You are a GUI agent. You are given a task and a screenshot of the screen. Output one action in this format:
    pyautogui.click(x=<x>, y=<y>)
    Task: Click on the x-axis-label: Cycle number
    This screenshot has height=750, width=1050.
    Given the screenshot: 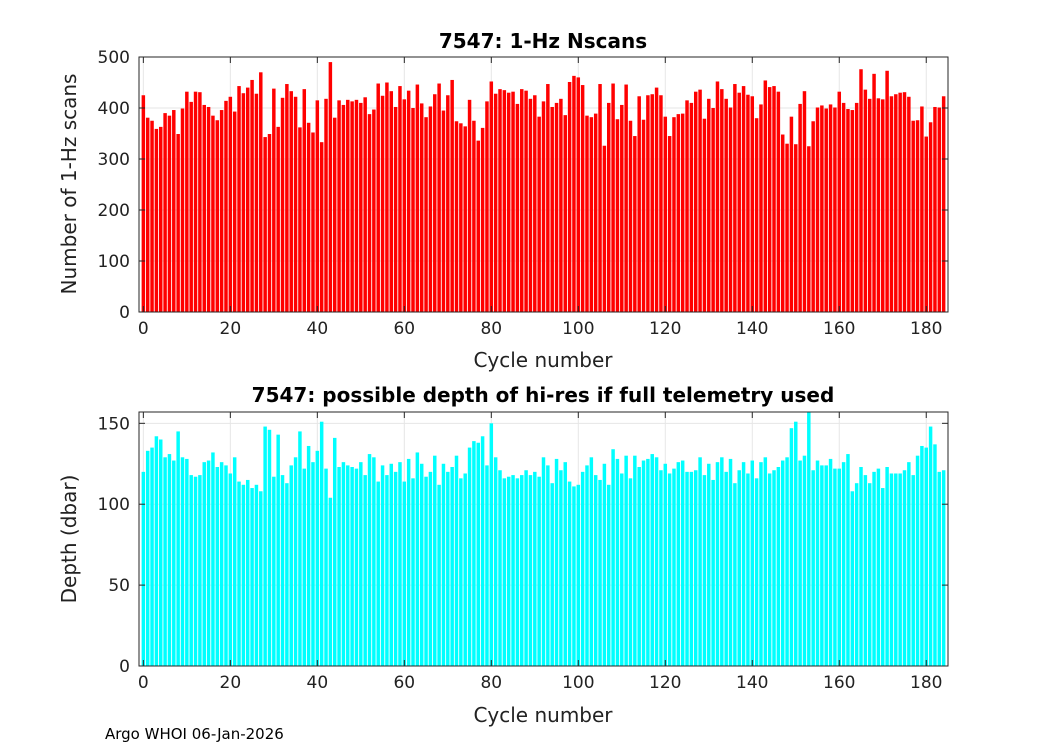 What is the action you would take?
    pyautogui.click(x=543, y=715)
    